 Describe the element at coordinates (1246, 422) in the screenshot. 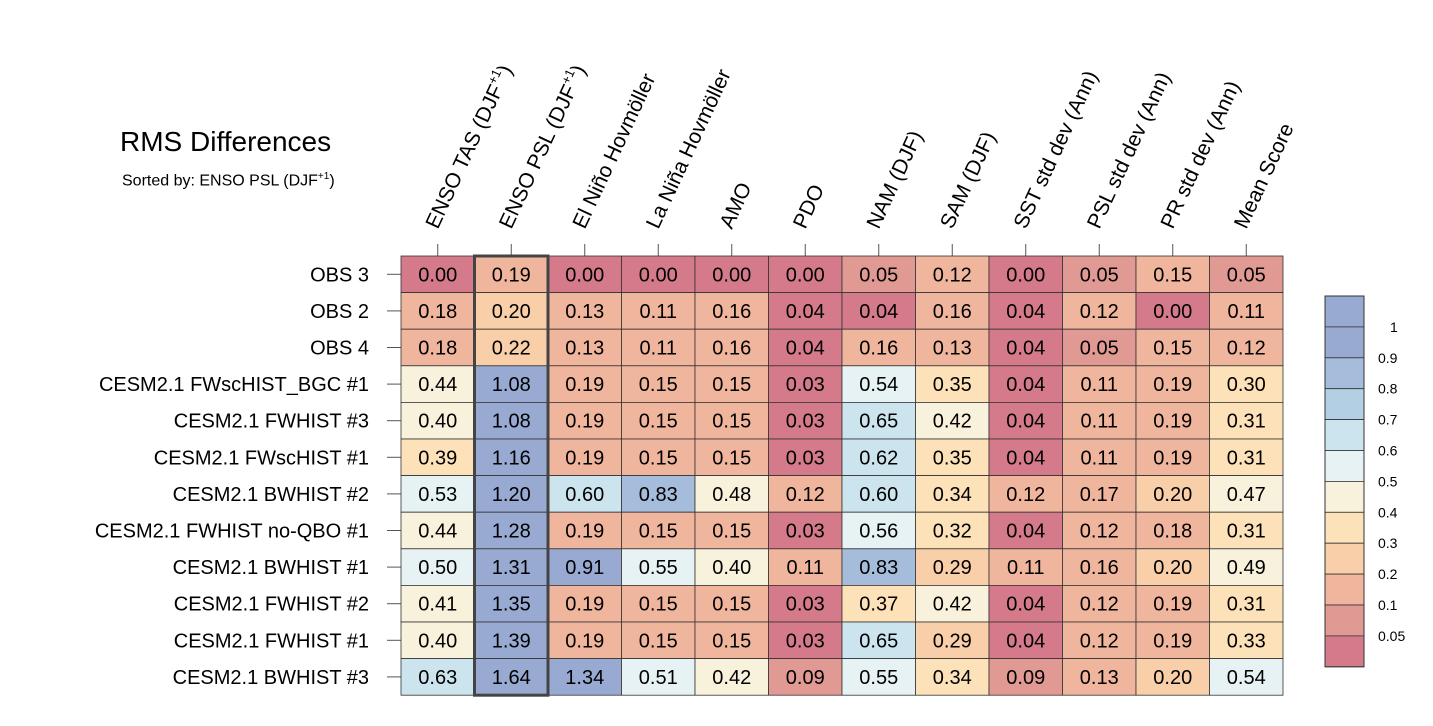

I see `cell-value: 0.31` at that location.